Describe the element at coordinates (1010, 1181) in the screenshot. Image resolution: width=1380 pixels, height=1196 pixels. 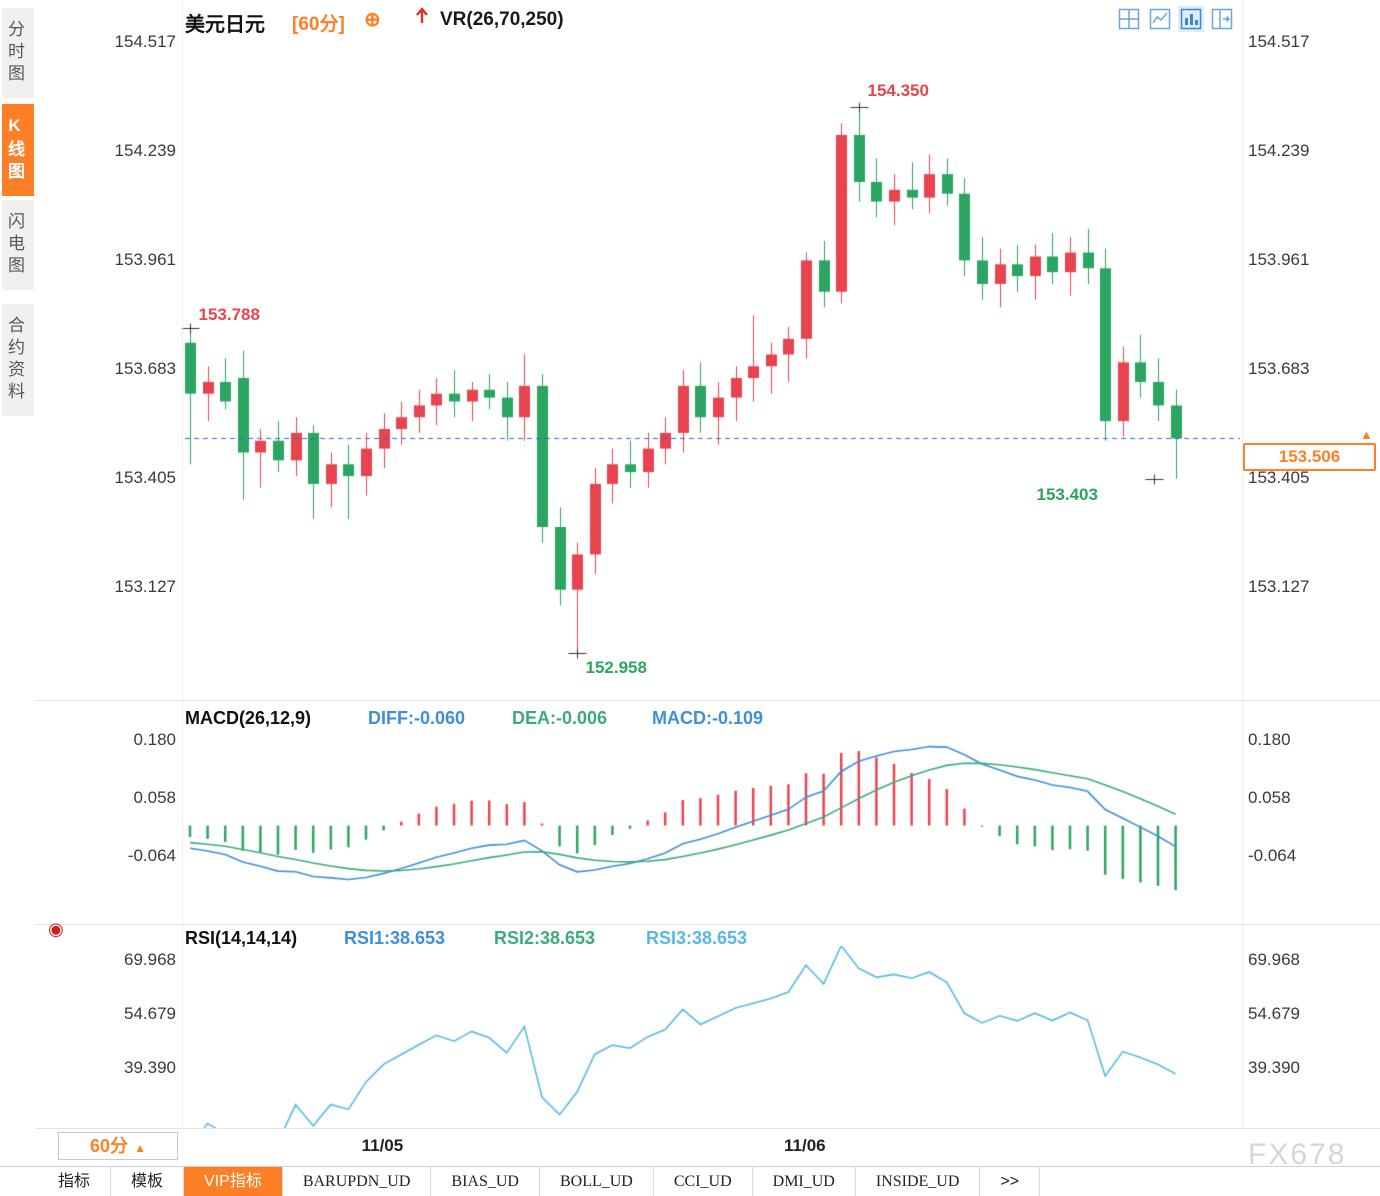
I see `bottom-tab: >>` at that location.